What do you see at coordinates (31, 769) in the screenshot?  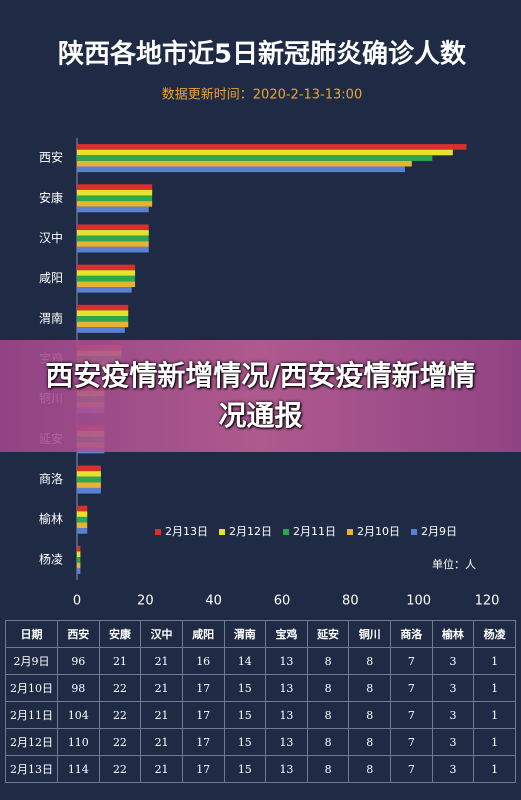 I see `table-cell: 2月13日` at bounding box center [31, 769].